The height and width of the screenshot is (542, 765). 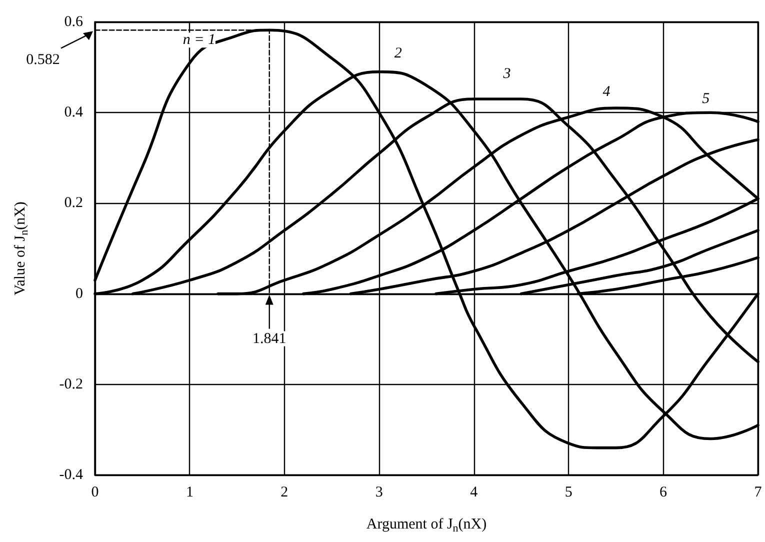 I want to click on x-tick-label: 0, so click(x=95, y=492).